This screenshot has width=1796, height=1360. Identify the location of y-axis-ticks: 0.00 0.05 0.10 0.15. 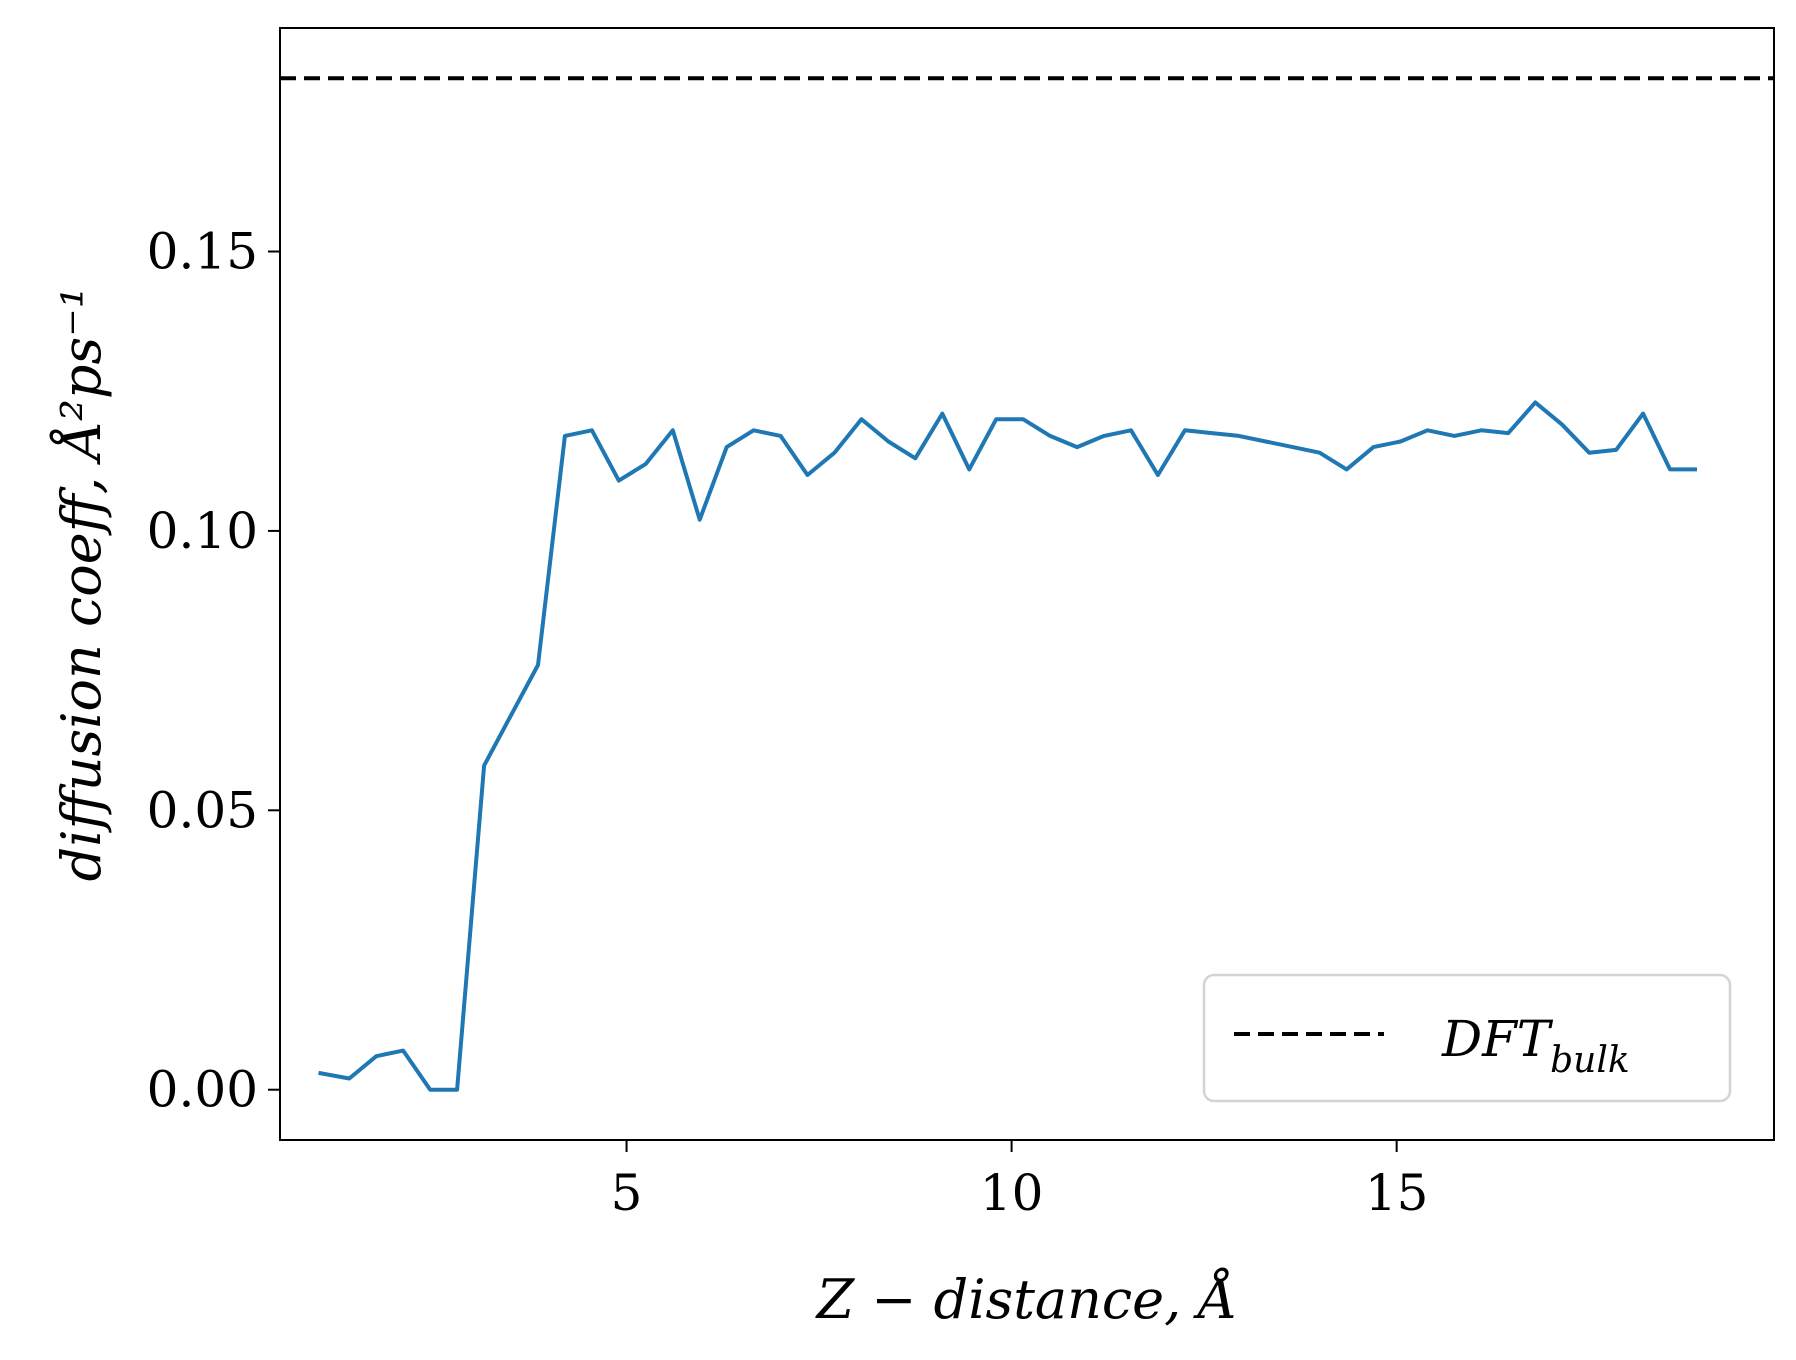
(213, 671).